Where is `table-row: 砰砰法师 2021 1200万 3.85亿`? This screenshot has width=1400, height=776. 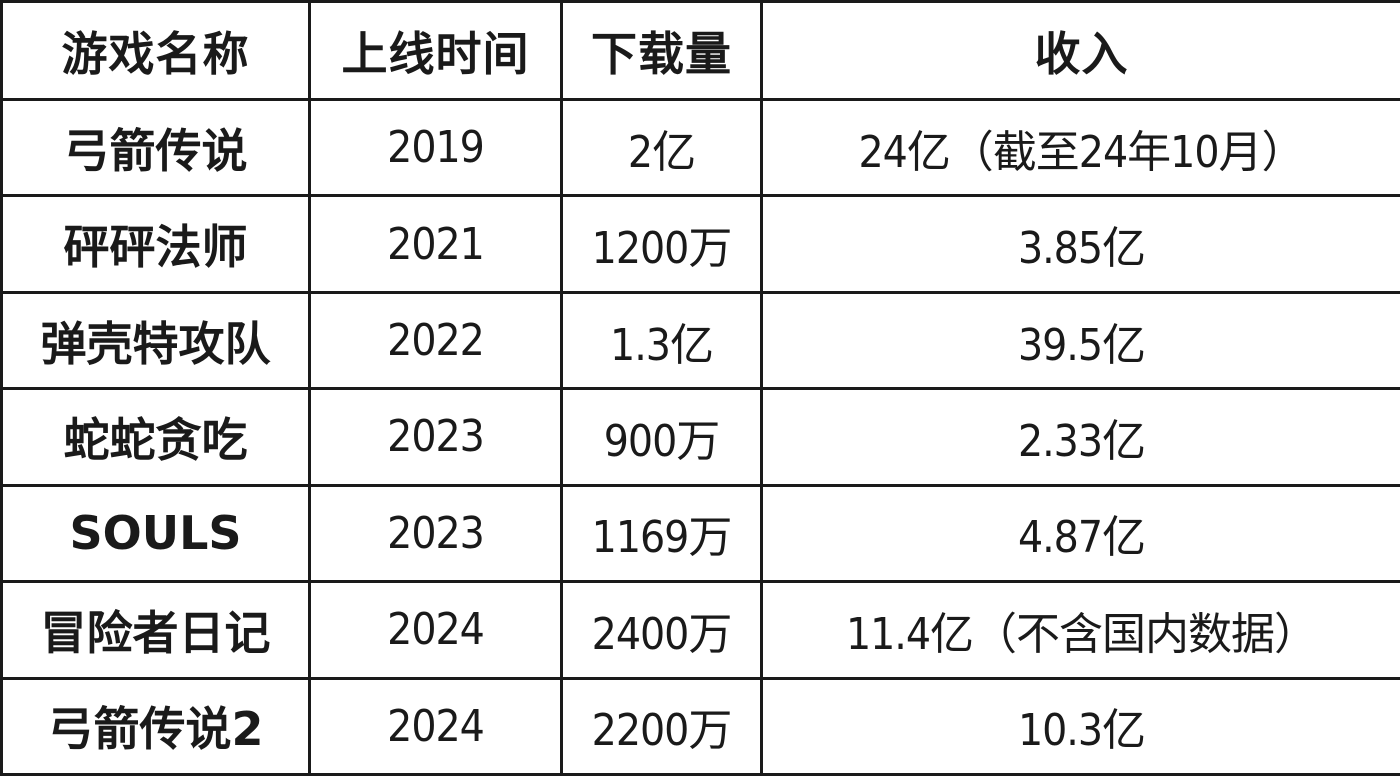 table-row: 砰砰法师 2021 1200万 3.85亿 is located at coordinates (700, 244).